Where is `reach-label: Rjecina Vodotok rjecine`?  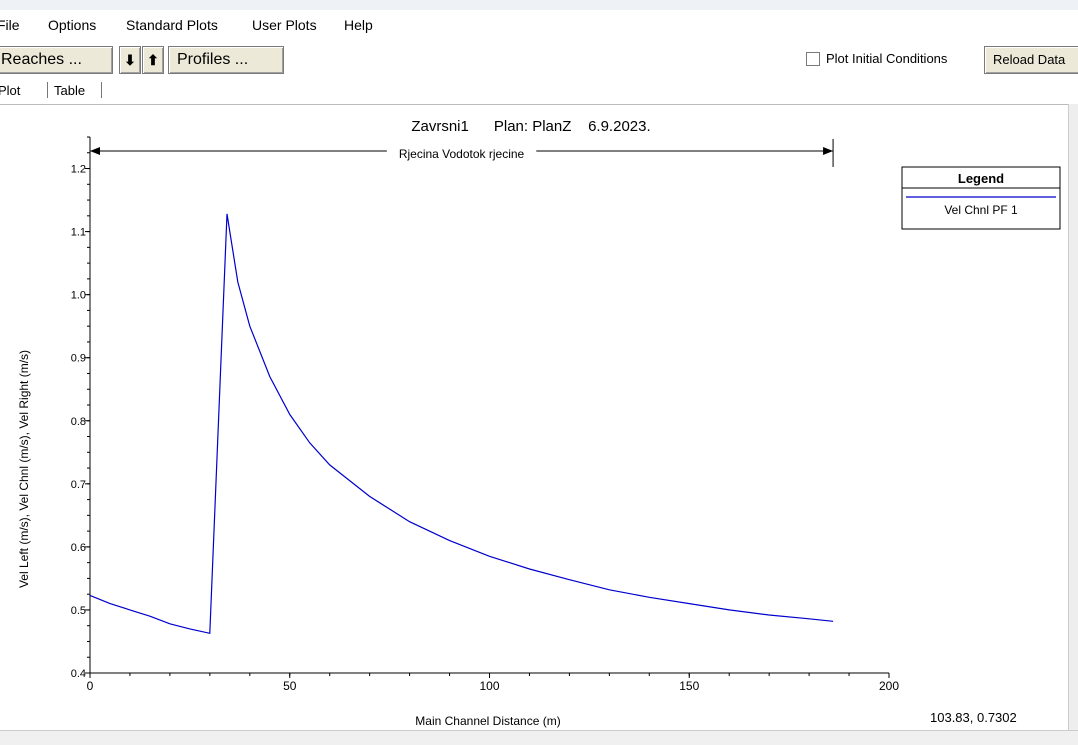
reach-label: Rjecina Vodotok rjecine is located at coordinates (462, 154).